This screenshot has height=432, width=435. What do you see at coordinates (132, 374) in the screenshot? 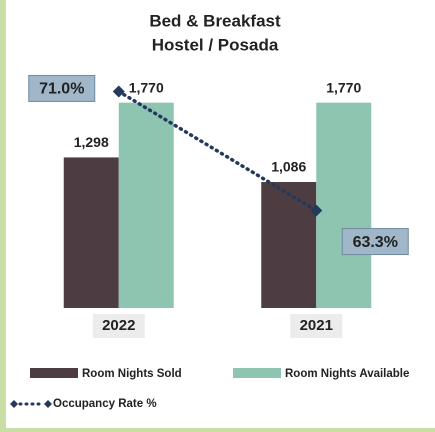
I see `legend-label: Room Nights Sold` at bounding box center [132, 374].